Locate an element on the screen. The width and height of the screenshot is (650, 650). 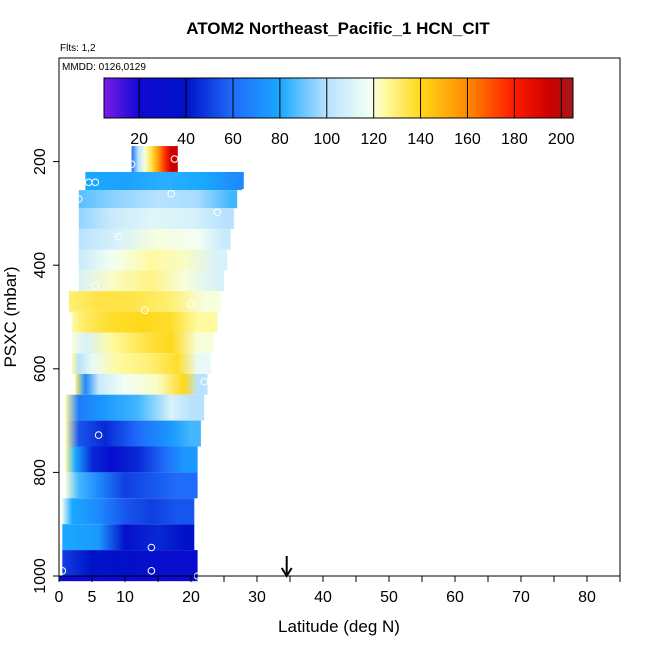
x-tick-label-5: 40 is located at coordinates (323, 597).